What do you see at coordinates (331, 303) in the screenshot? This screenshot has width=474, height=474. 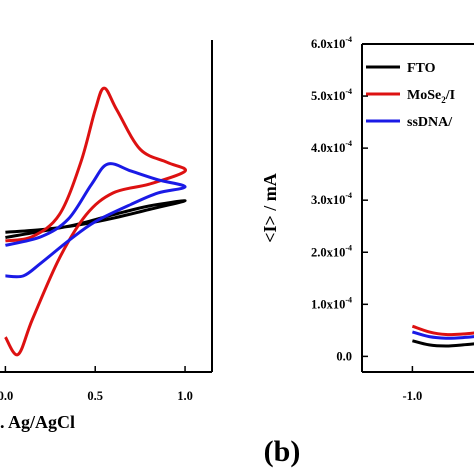 I see `panel-b-ytick-label: 1.0x10⁻⁴` at bounding box center [331, 303].